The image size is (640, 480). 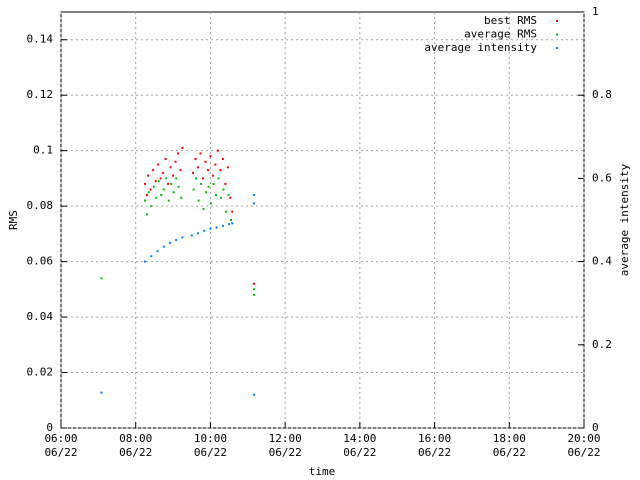 I want to click on y2-tick-label: 0.6, so click(x=602, y=177).